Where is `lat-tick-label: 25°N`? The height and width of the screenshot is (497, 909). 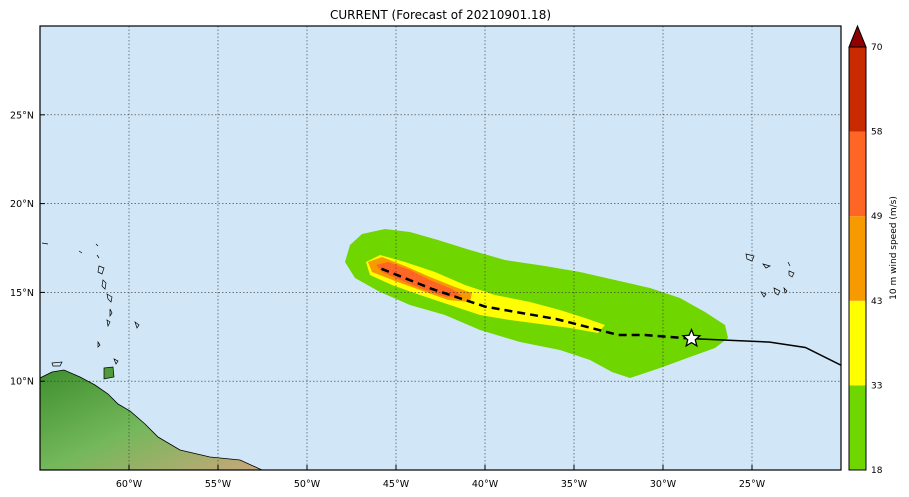 lat-tick-label: 25°N is located at coordinates (22, 115).